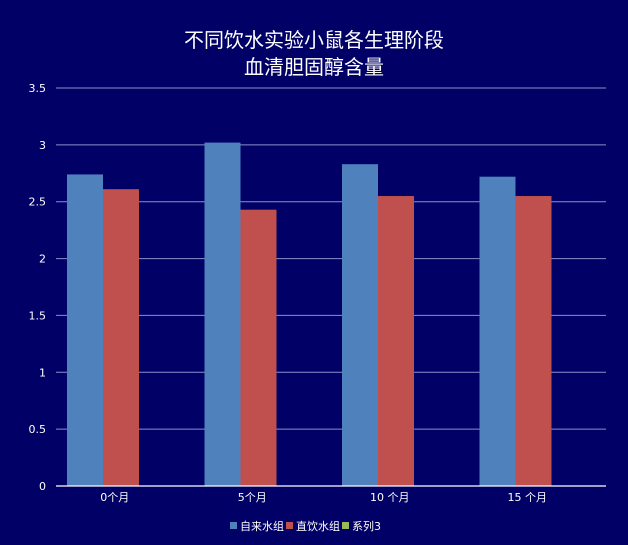 Image resolution: width=628 pixels, height=545 pixels. What do you see at coordinates (318, 526) in the screenshot?
I see `legend-label: 直饮水组` at bounding box center [318, 526].